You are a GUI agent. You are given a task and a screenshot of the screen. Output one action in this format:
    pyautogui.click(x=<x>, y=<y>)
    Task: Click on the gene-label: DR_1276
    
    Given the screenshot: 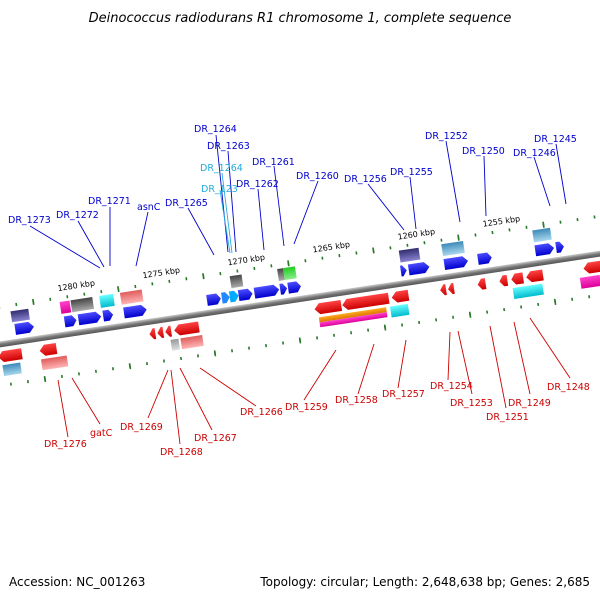 What is the action you would take?
    pyautogui.click(x=65, y=444)
    